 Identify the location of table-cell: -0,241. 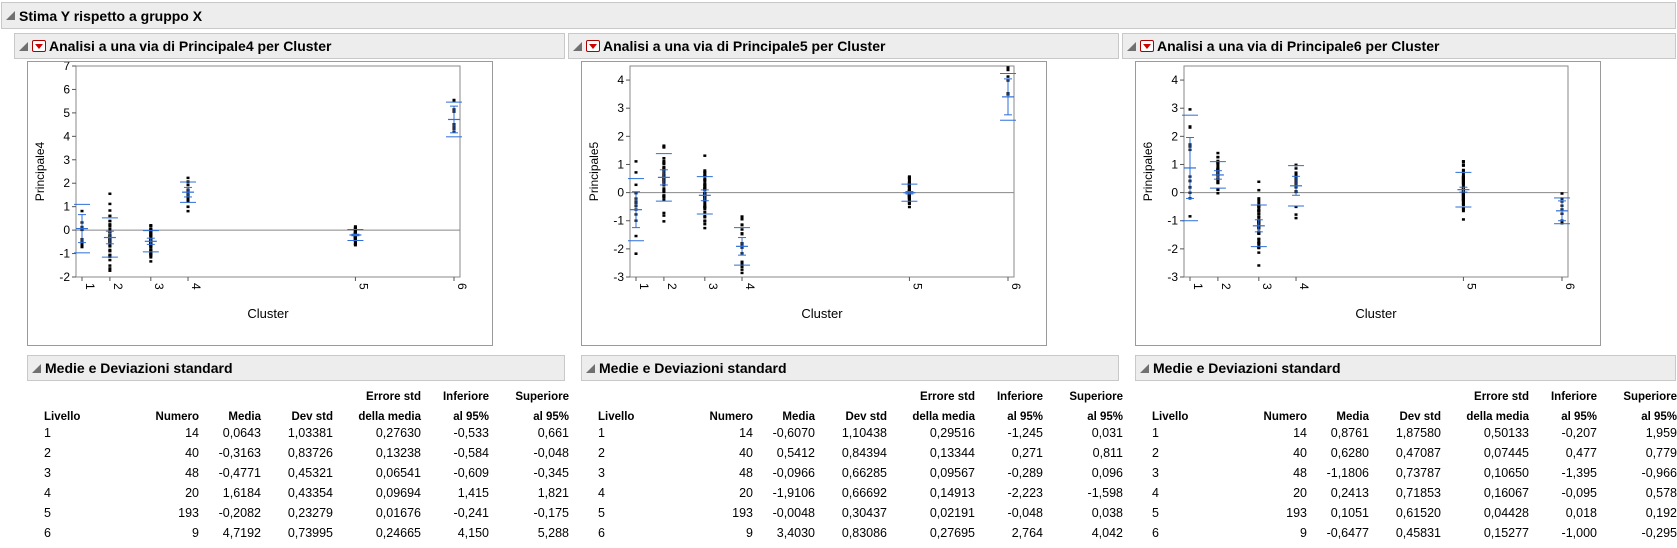
(471, 513).